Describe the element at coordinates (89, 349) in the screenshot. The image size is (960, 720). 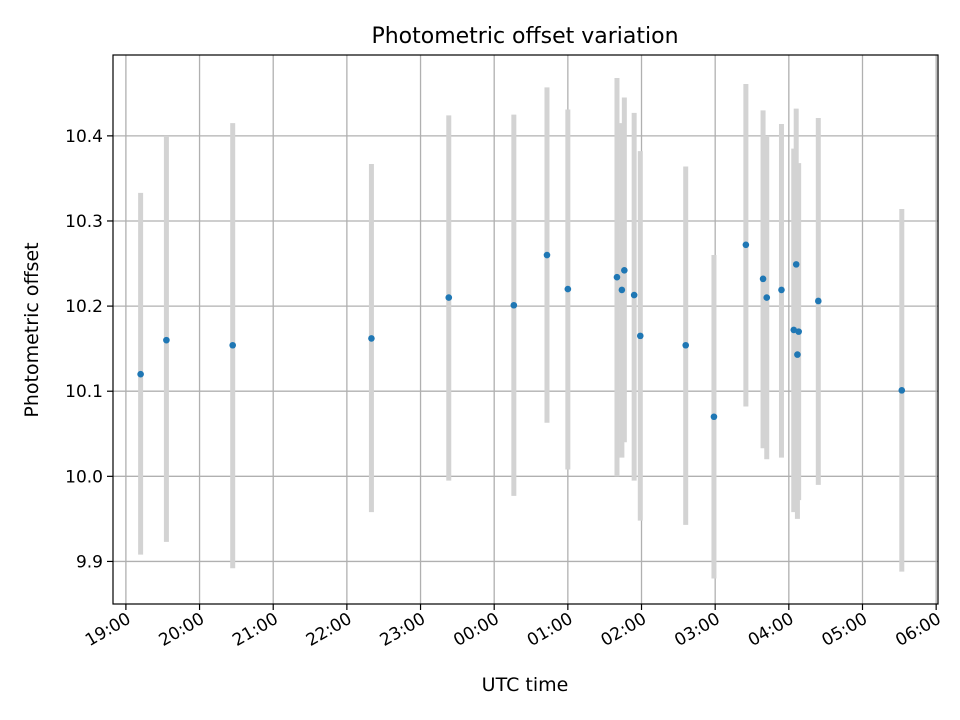
I see `y-axis-ticks: 9.9 10.0 10.1 10.2 10.3 10.4` at that location.